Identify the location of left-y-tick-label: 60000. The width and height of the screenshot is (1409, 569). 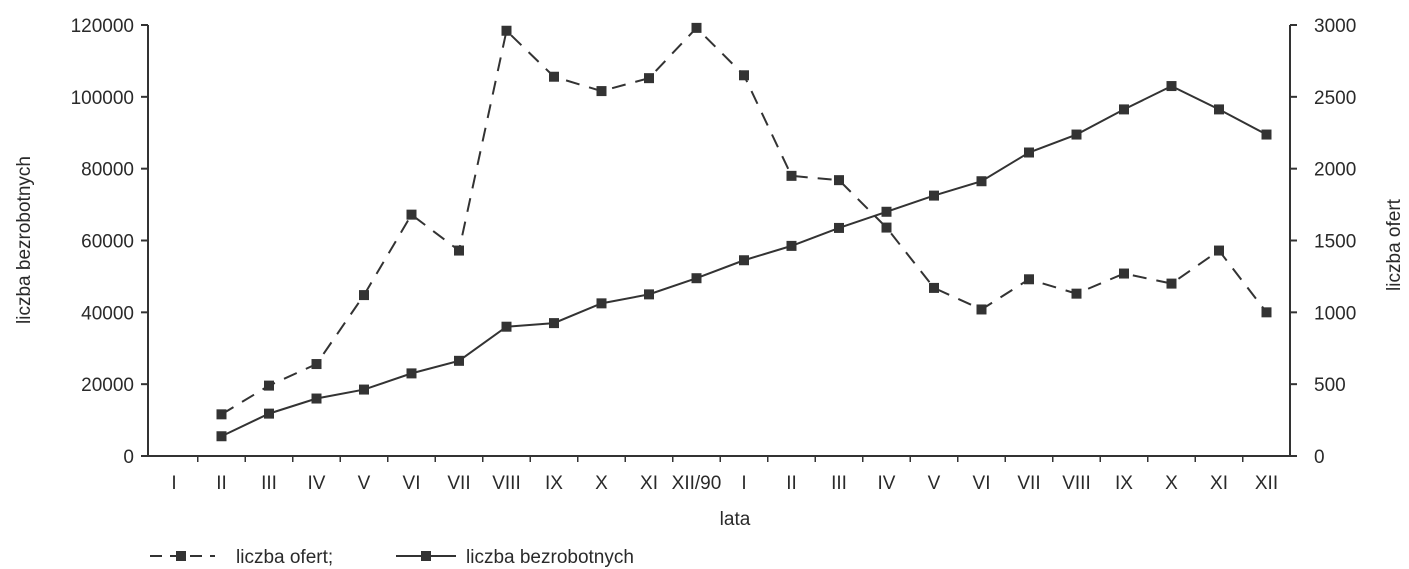
(107, 242).